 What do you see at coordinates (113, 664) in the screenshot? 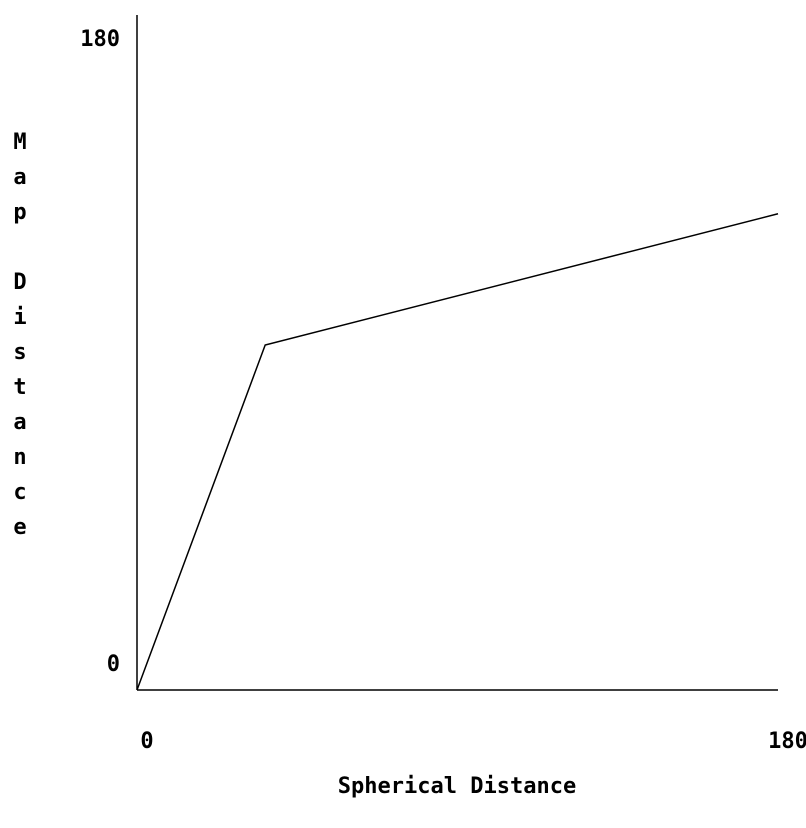
I see `y-tick-label: 0` at bounding box center [113, 664].